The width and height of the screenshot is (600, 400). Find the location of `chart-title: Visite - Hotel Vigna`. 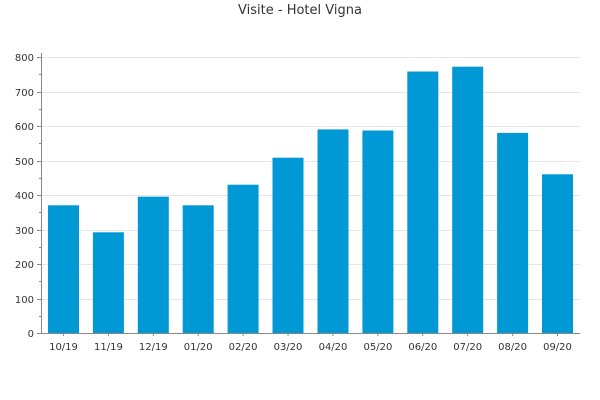

chart-title: Visite - Hotel Vigna is located at coordinates (300, 10).